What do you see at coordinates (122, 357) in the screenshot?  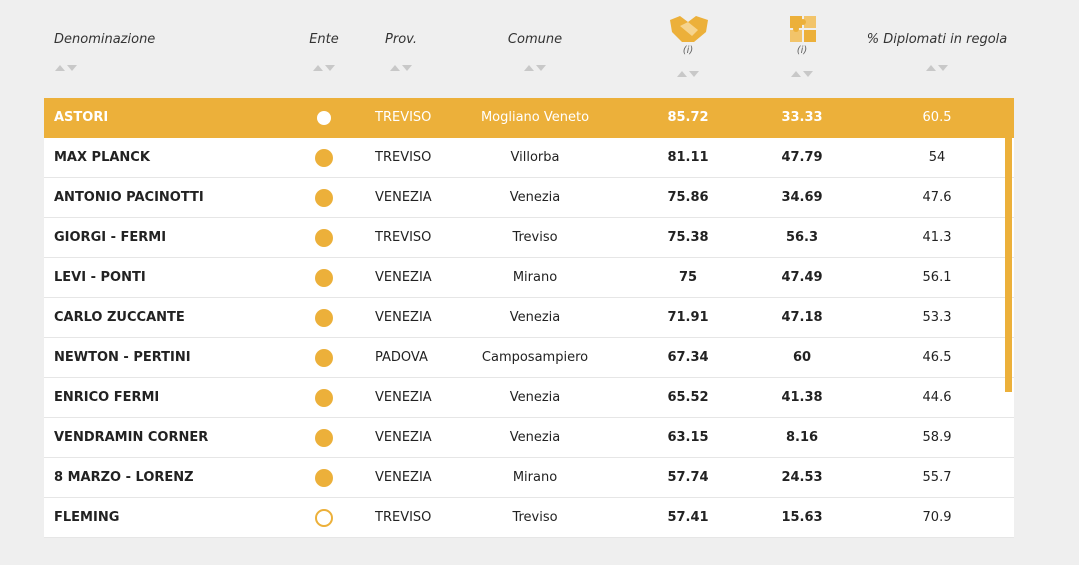 I see `school-name: NEWTON - PERTINI` at bounding box center [122, 357].